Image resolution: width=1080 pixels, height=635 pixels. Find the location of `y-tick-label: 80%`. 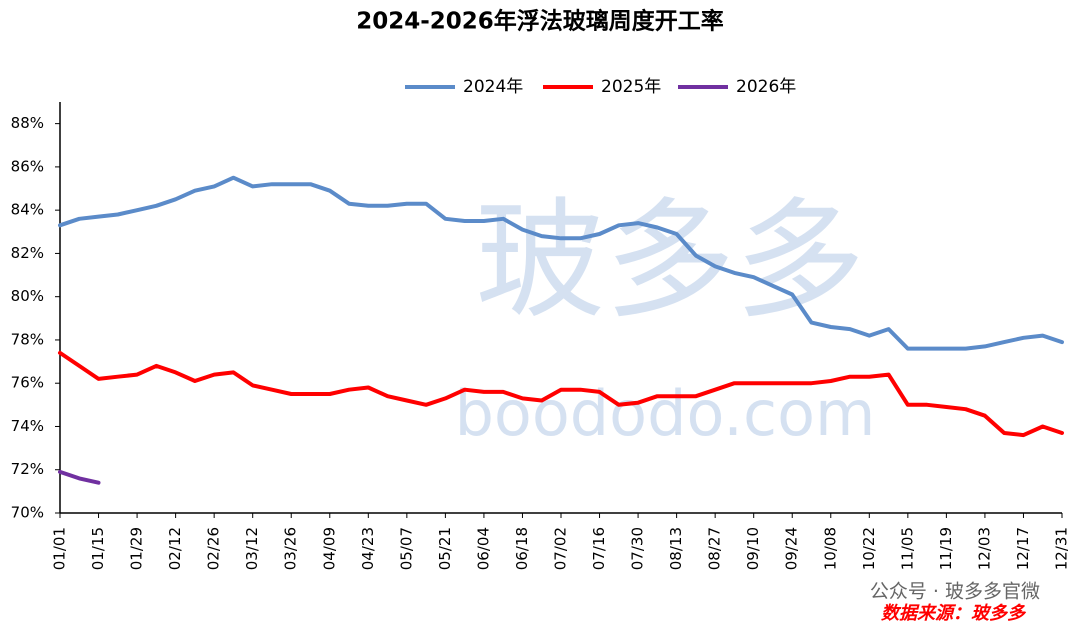

y-tick-label: 80% is located at coordinates (27, 296).